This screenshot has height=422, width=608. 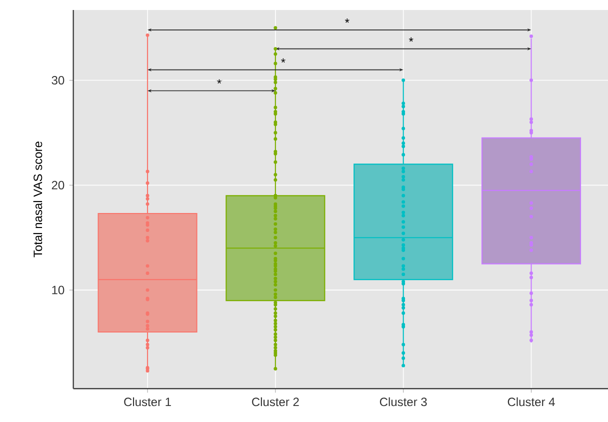 What do you see at coordinates (531, 401) in the screenshot?
I see `x-tick-label: Cluster 4` at bounding box center [531, 401].